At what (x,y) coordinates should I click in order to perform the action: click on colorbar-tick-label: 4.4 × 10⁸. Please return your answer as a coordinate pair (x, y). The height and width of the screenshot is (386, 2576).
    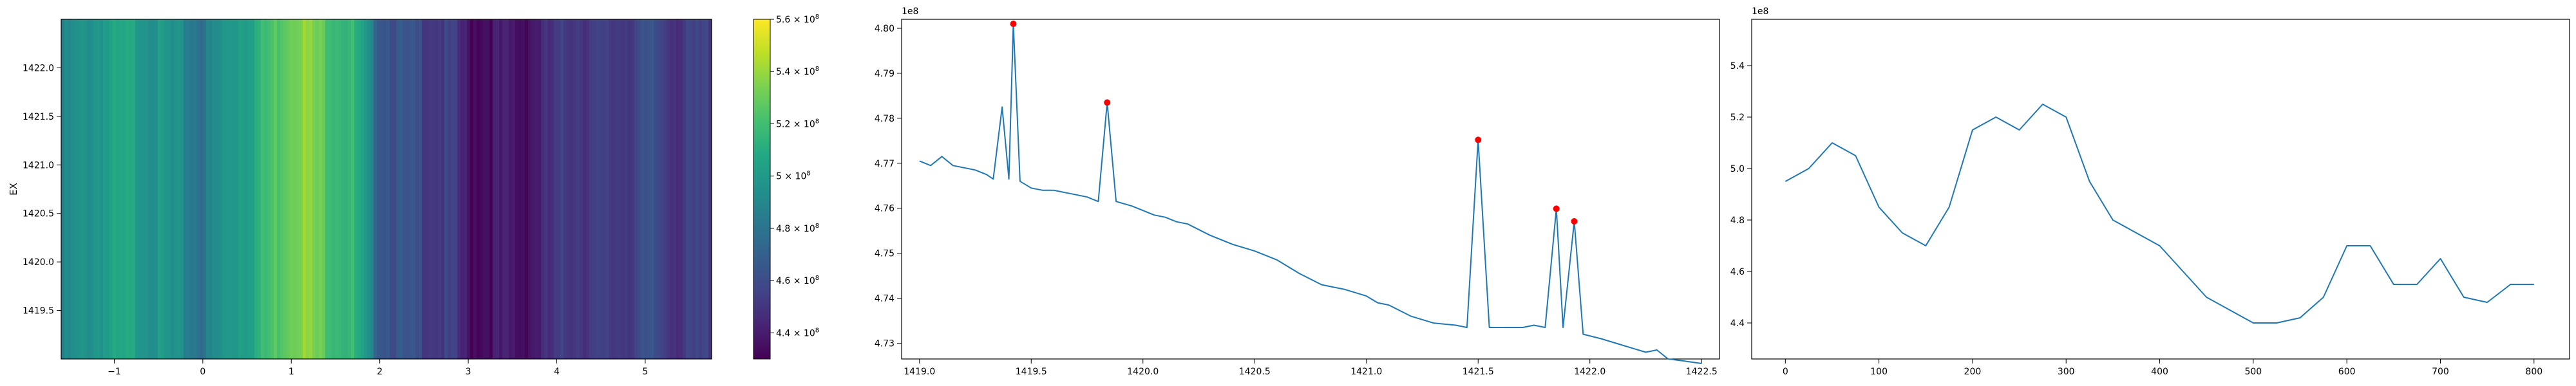
    Looking at the image, I should click on (797, 332).